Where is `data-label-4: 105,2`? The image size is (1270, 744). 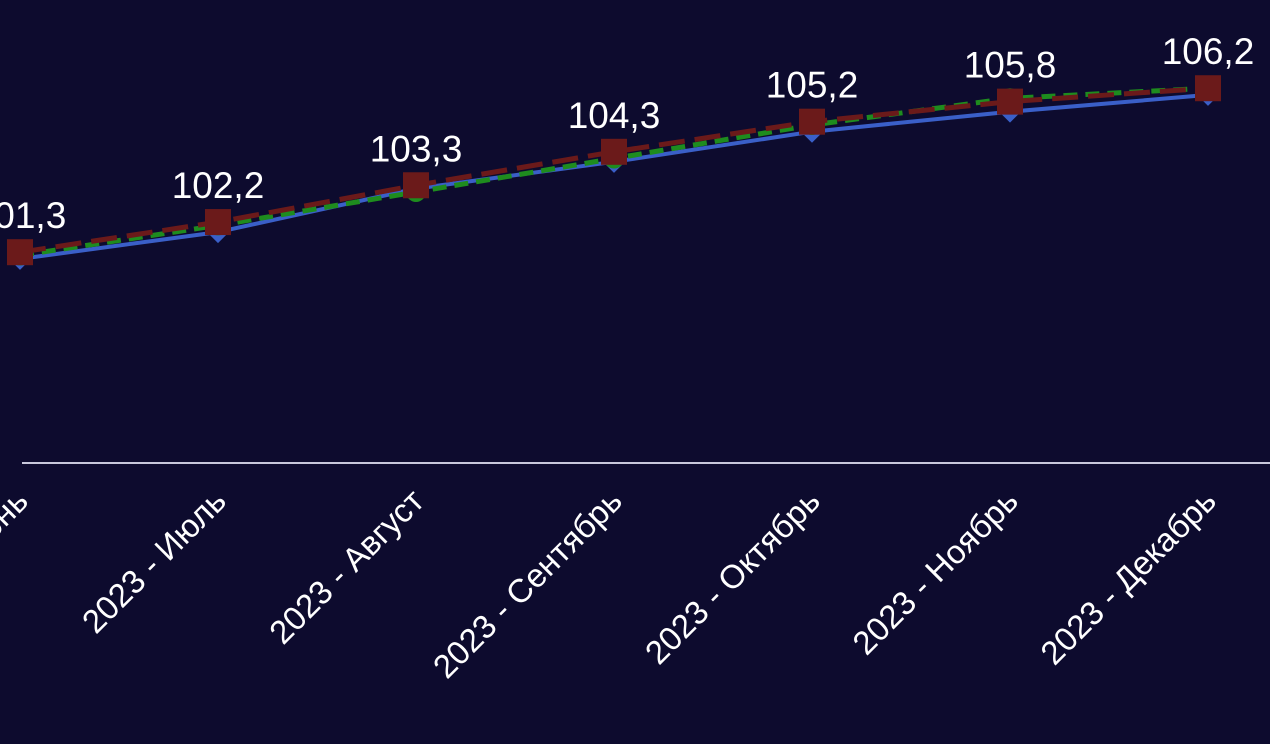
data-label-4: 105,2 is located at coordinates (812, 85).